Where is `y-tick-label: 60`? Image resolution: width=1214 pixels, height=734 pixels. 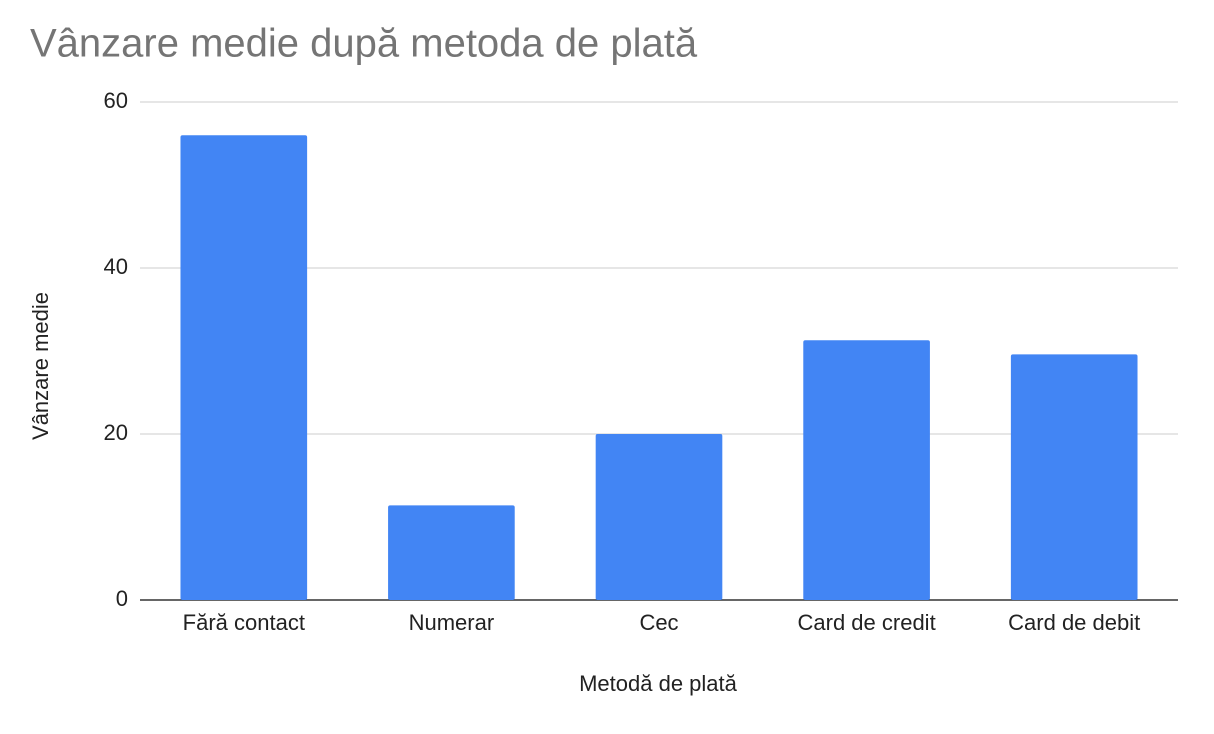 y-tick-label: 60 is located at coordinates (116, 100).